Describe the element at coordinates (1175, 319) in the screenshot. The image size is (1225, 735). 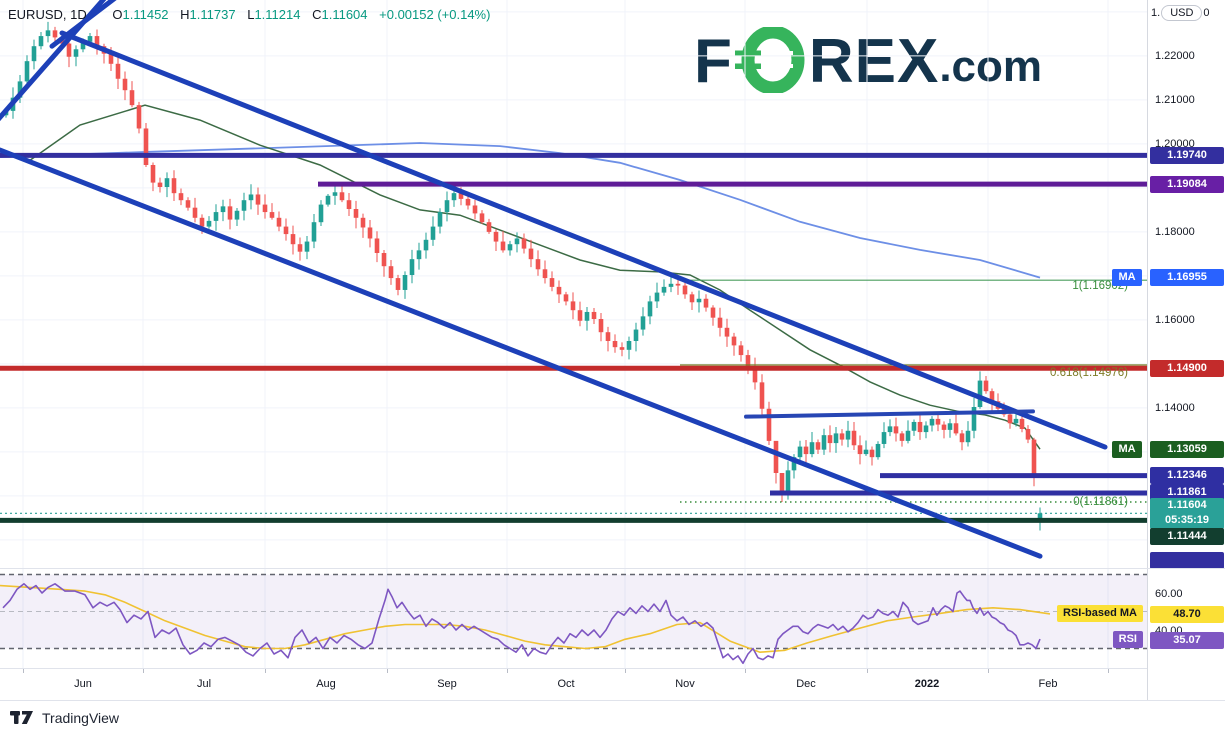
I see `price-axis-tick: 1.16000` at that location.